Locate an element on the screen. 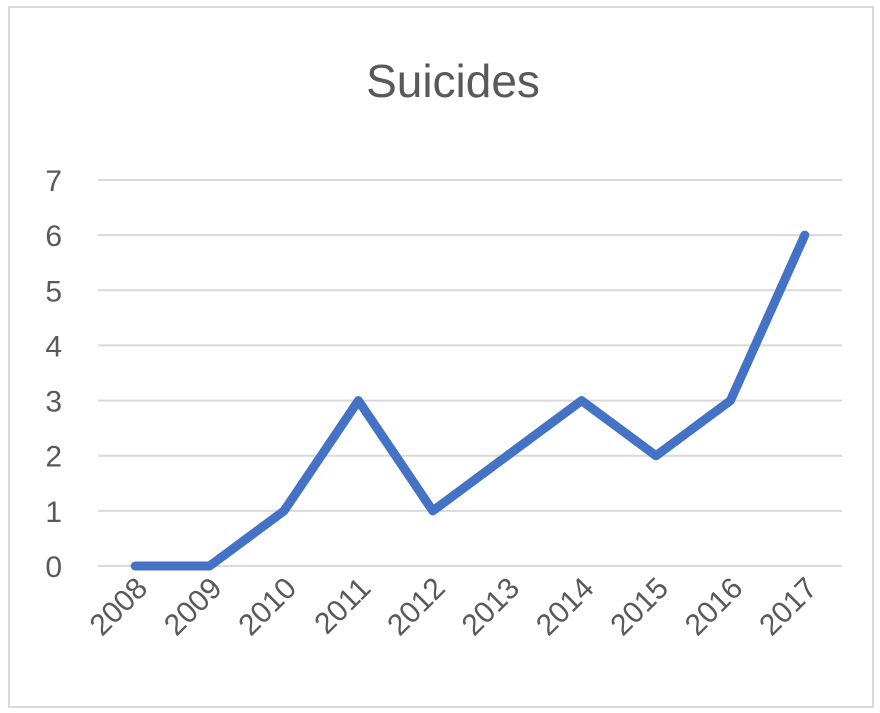 The image size is (880, 713). y-tick-label: 2 is located at coordinates (53, 457).